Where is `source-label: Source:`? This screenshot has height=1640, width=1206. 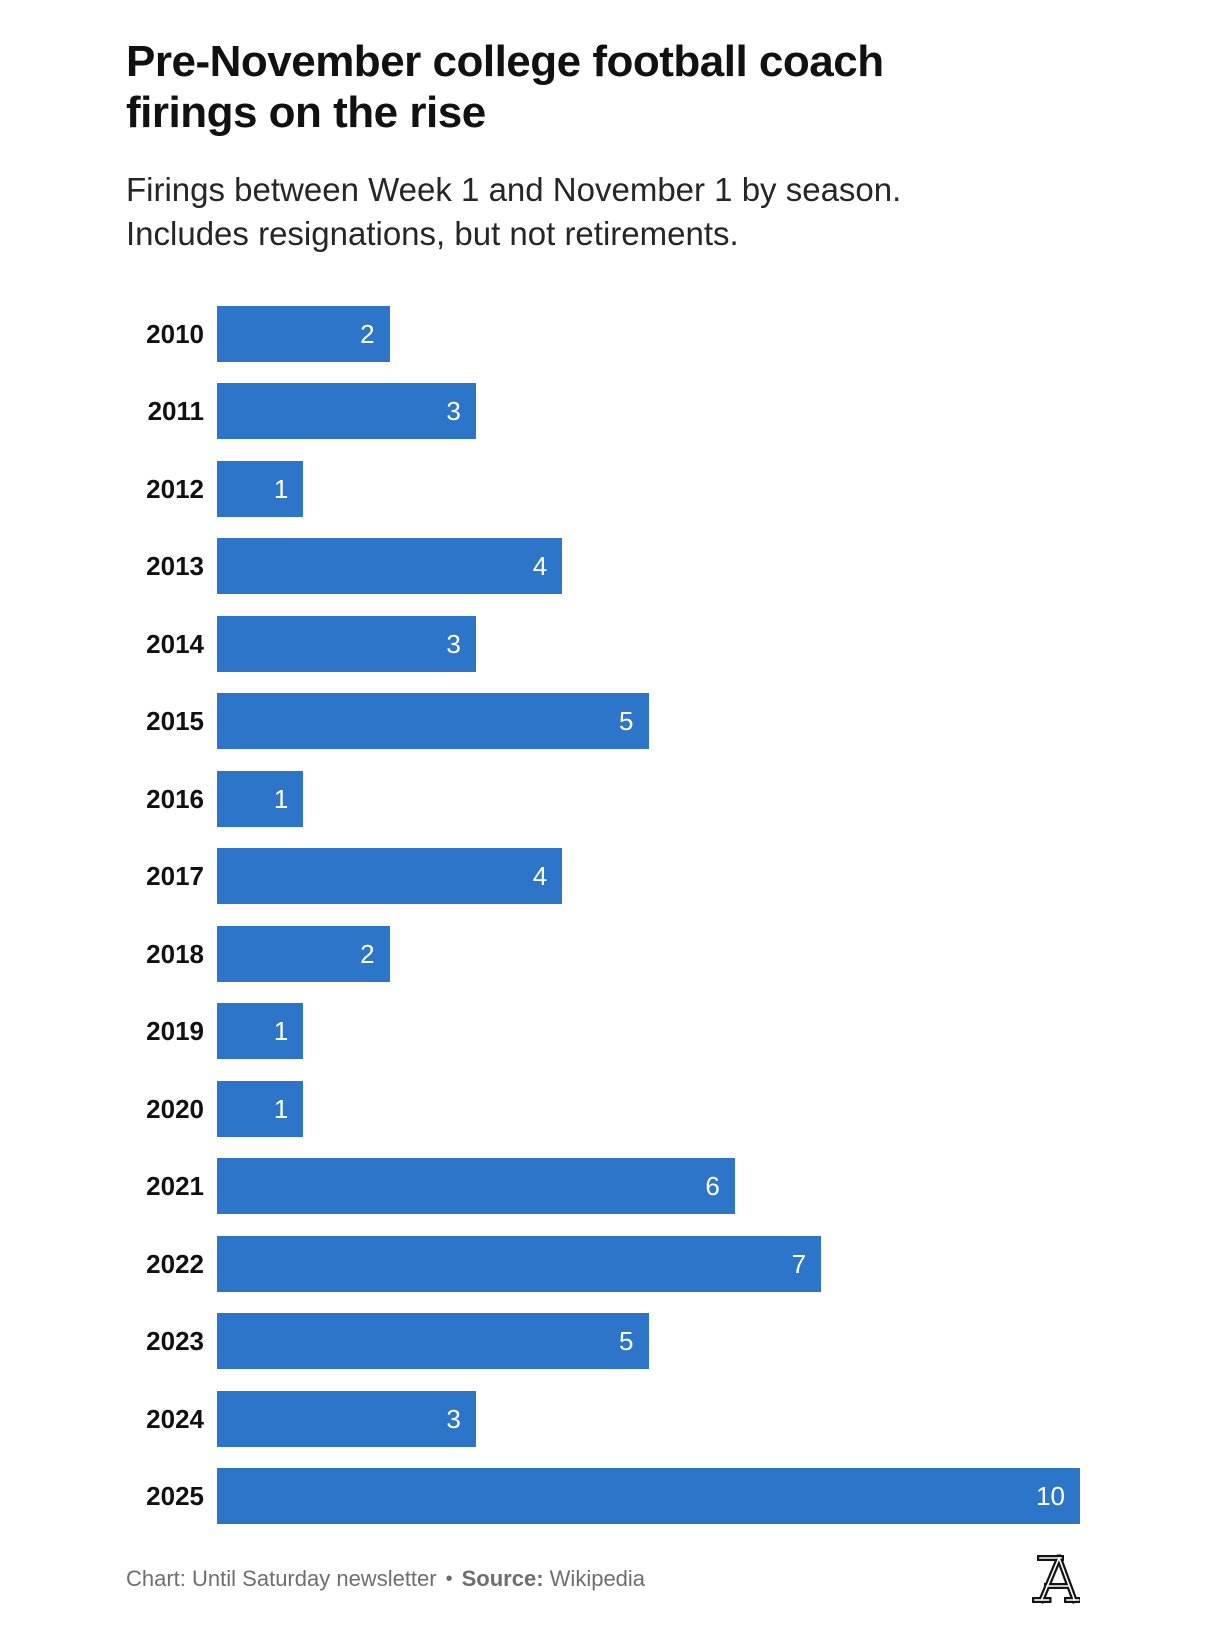 source-label: Source: is located at coordinates (502, 1578).